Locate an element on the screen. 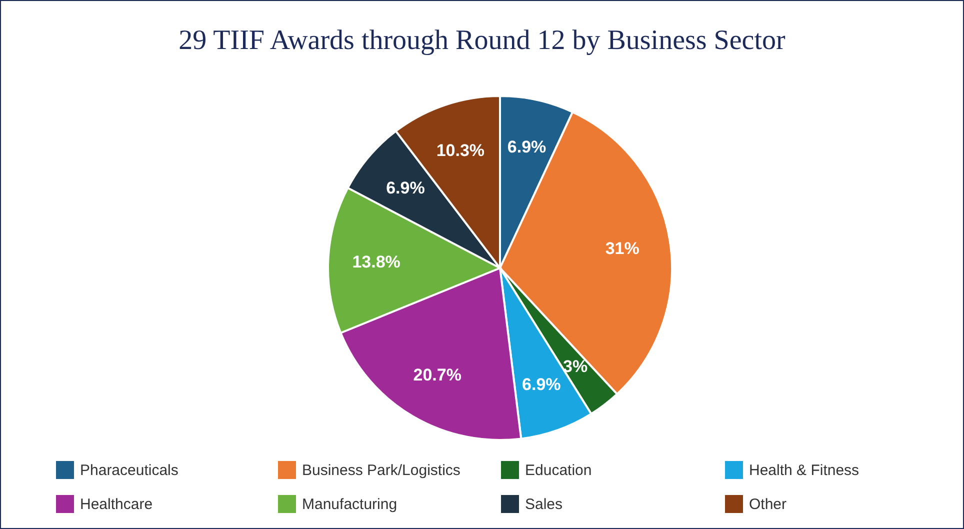  legend-label: Health & Fitness is located at coordinates (804, 470).